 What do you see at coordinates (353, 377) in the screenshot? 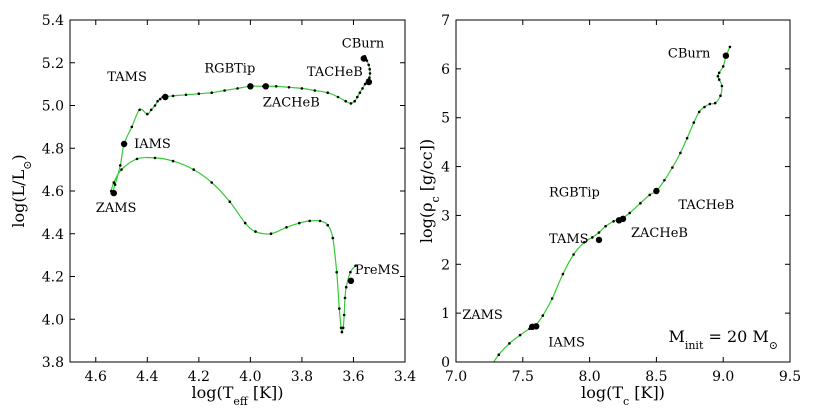
I see `x-tick-label: 3.6` at bounding box center [353, 377].